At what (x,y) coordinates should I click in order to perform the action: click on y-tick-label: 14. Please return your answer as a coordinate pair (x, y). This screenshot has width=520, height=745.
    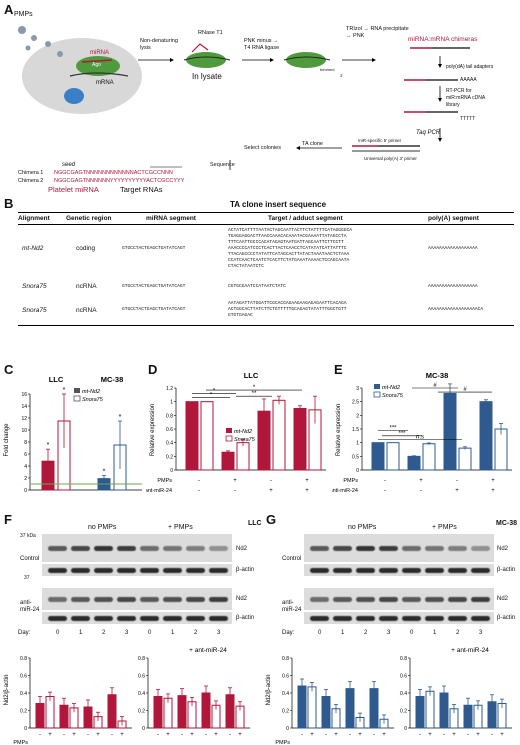
    Looking at the image, I should click on (24, 407).